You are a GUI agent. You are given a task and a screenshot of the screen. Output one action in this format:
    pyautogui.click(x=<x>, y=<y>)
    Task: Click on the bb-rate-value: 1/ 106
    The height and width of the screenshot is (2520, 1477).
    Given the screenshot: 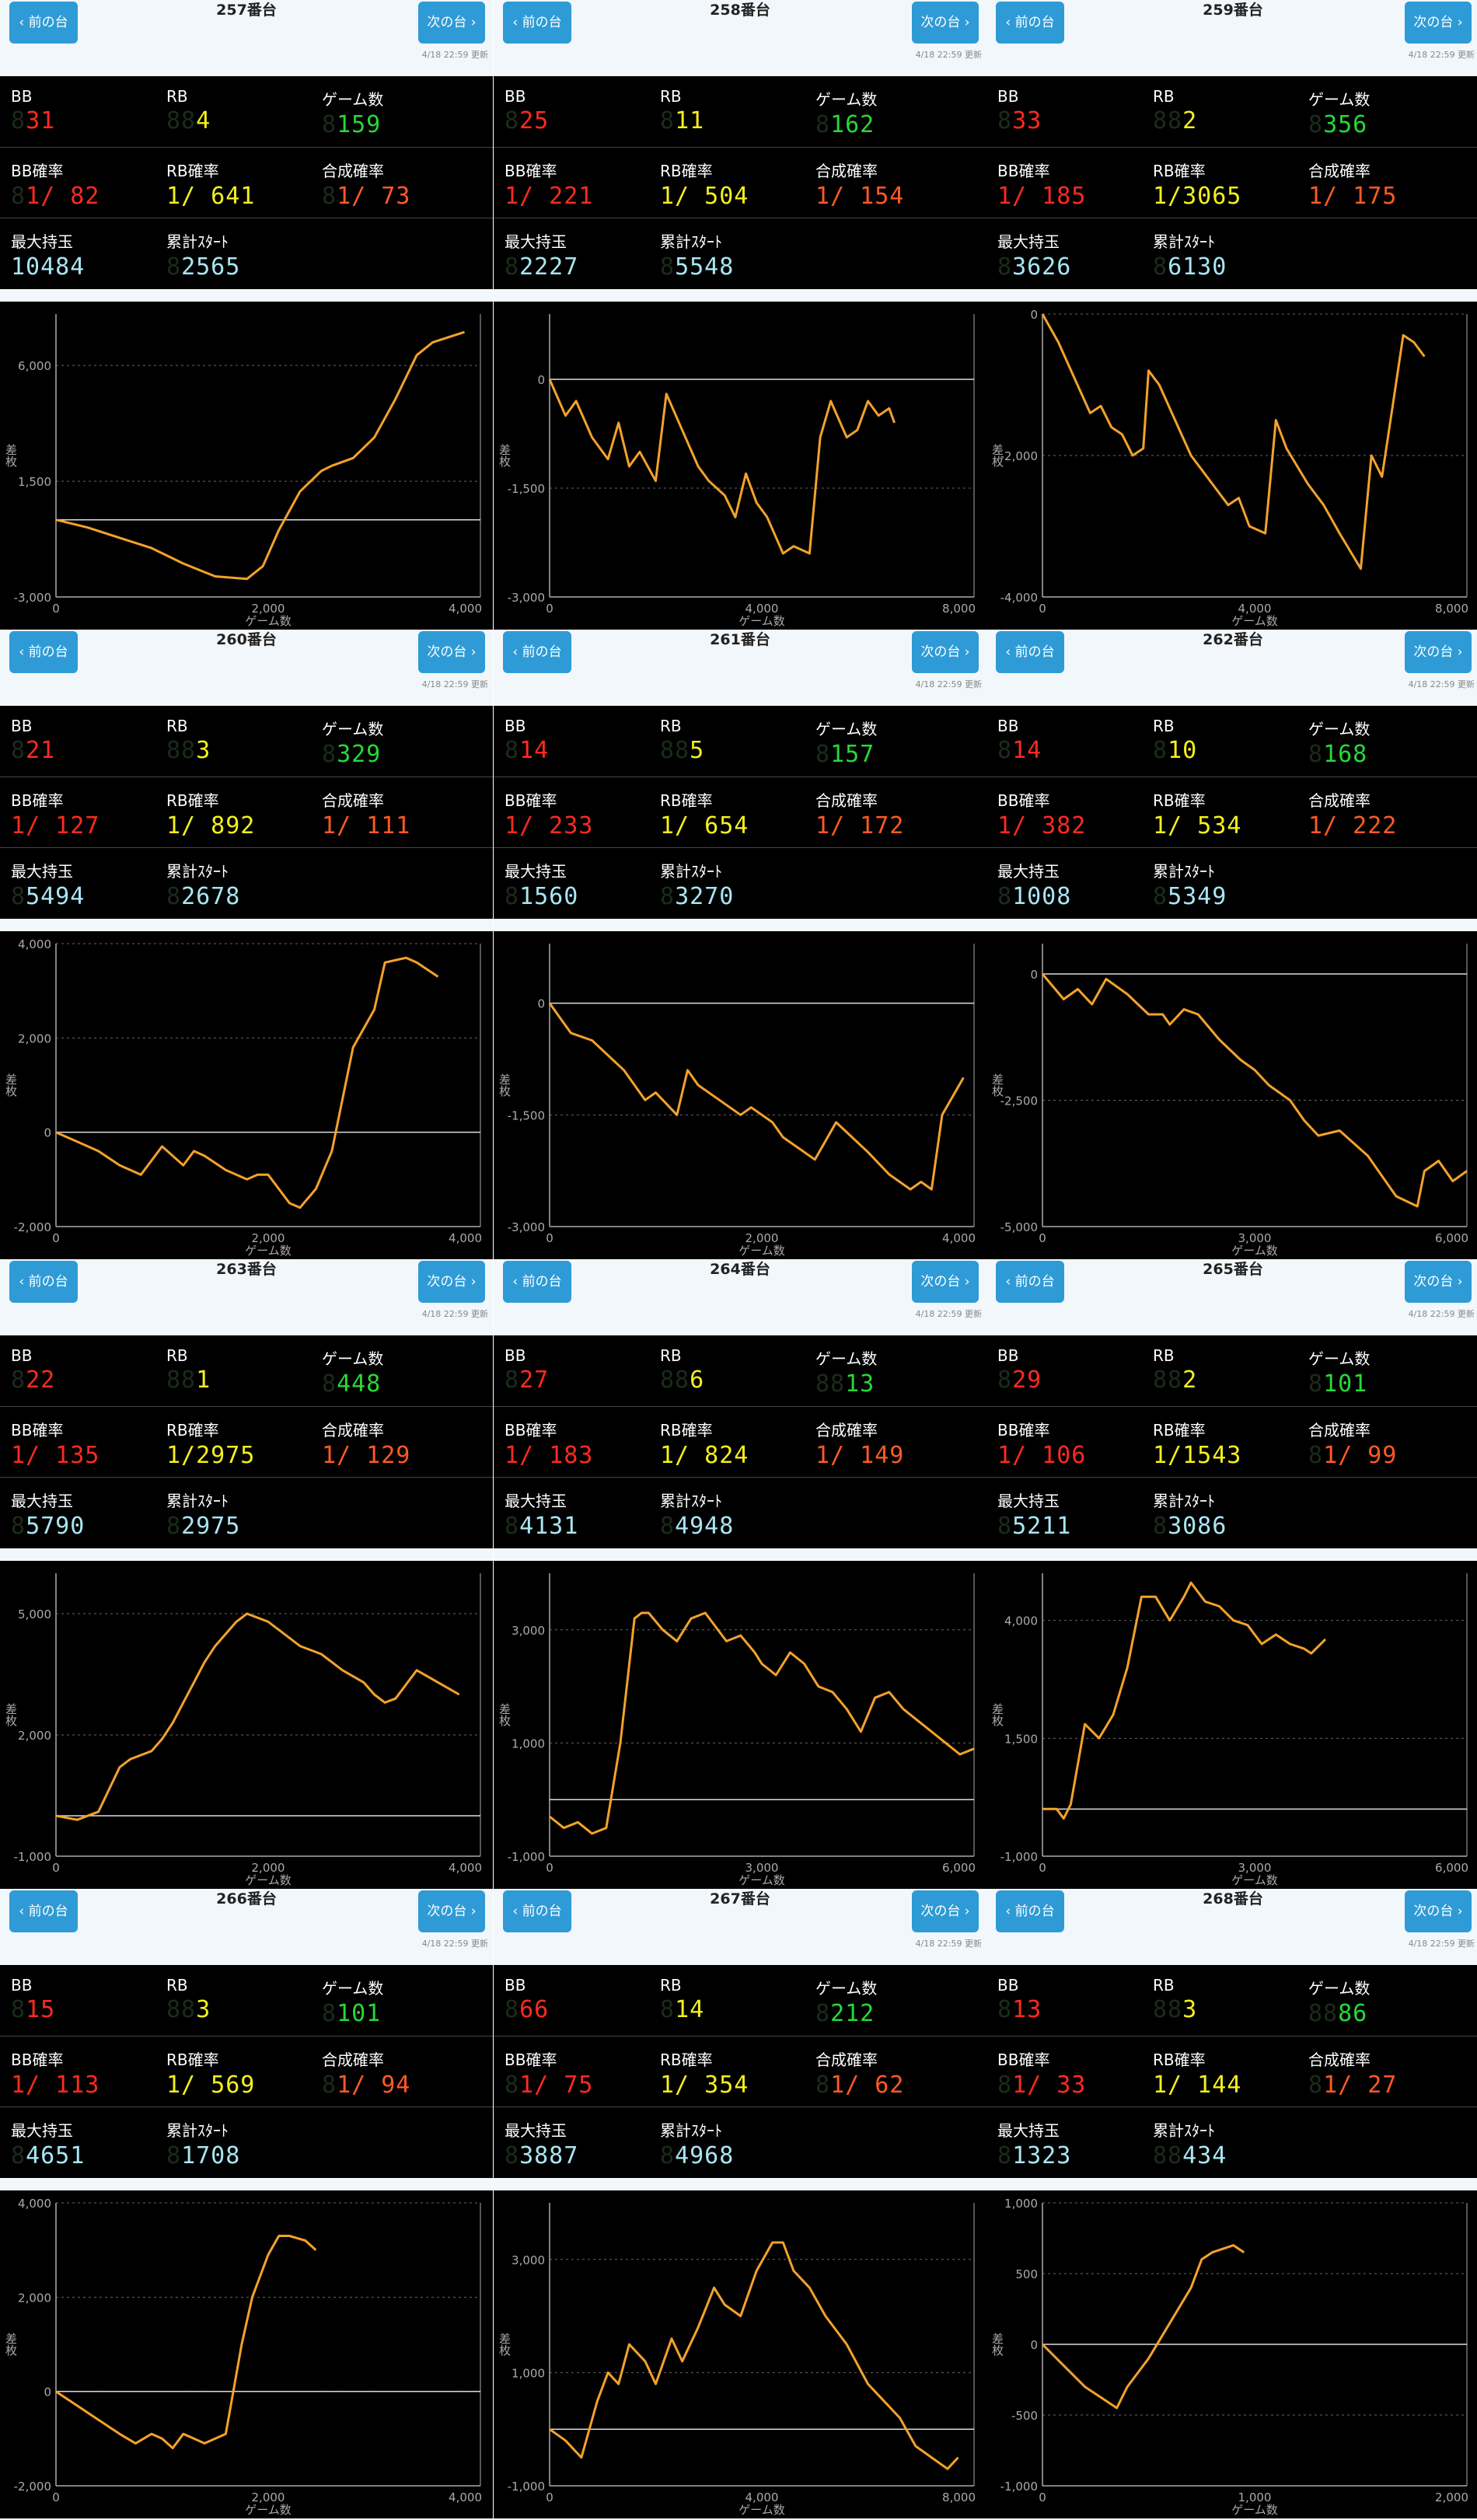 What is the action you would take?
    pyautogui.click(x=1041, y=1455)
    